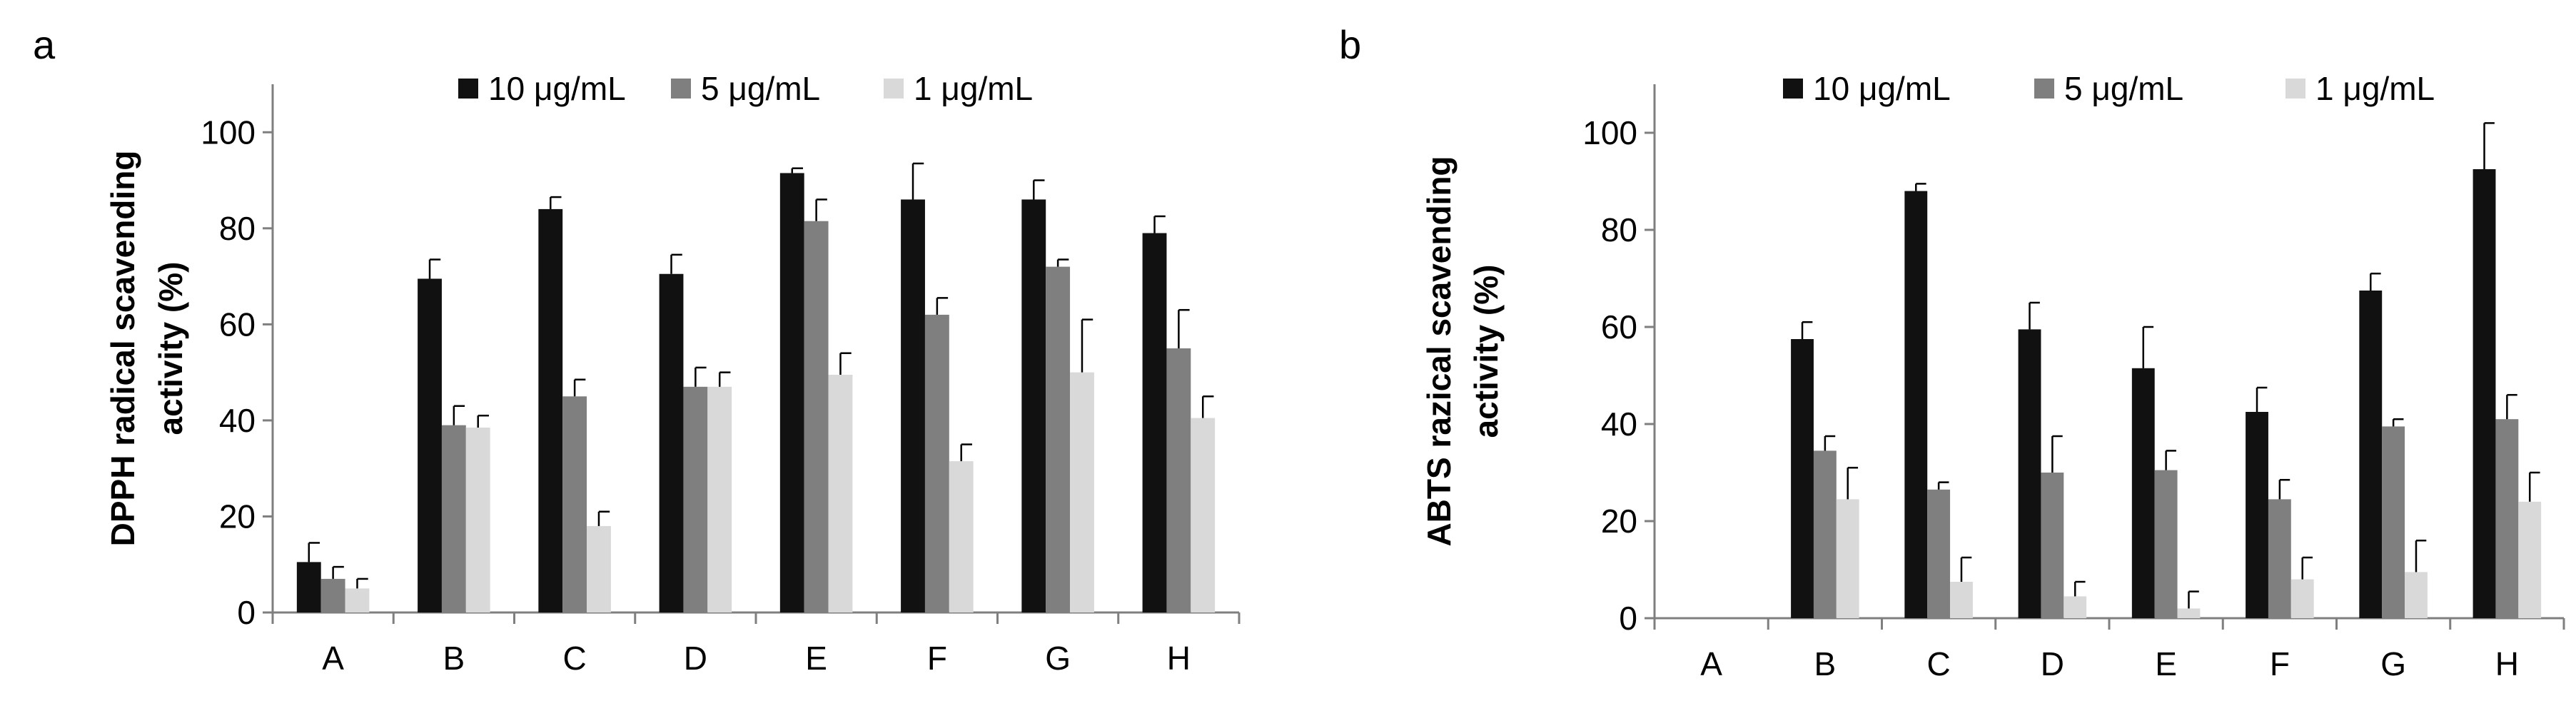 The image size is (2576, 701). What do you see at coordinates (1350, 44) in the screenshot?
I see `panel-label: b` at bounding box center [1350, 44].